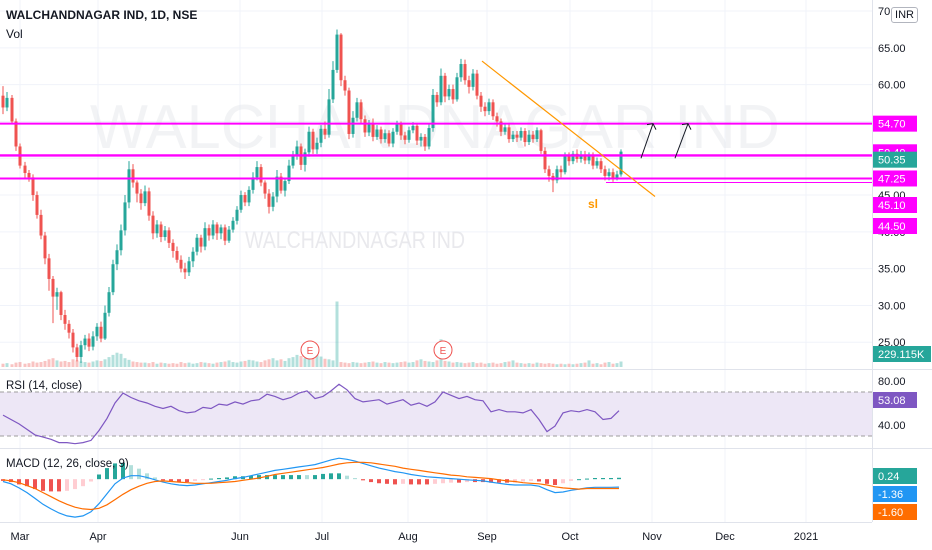  I want to click on time-tick-label: Apr, so click(97, 537).